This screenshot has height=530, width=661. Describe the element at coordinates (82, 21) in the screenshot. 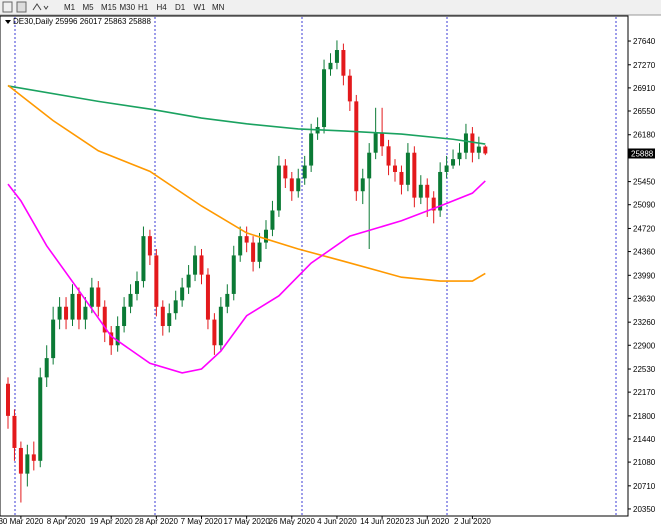

I see `chart-title: DE30,Daily 25996 26017 25863 25888` at that location.